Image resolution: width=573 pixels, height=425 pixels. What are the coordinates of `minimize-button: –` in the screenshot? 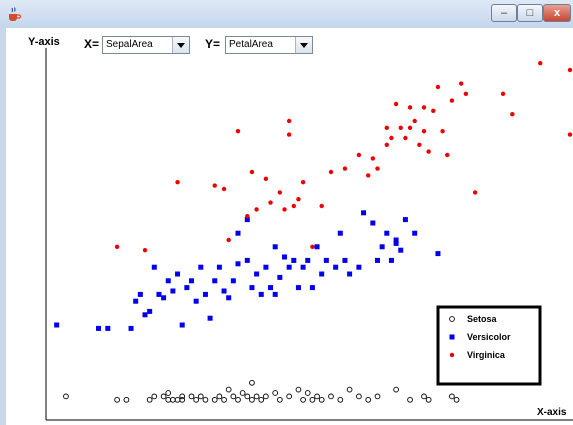 It's located at (504, 13).